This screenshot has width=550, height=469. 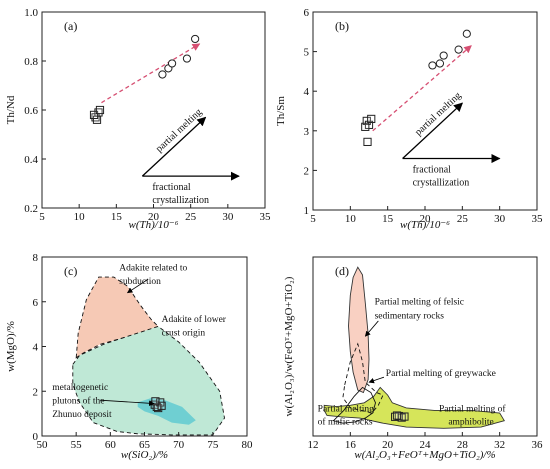 What do you see at coordinates (36, 437) in the screenshot?
I see `y-tick-label: 0` at bounding box center [36, 437].